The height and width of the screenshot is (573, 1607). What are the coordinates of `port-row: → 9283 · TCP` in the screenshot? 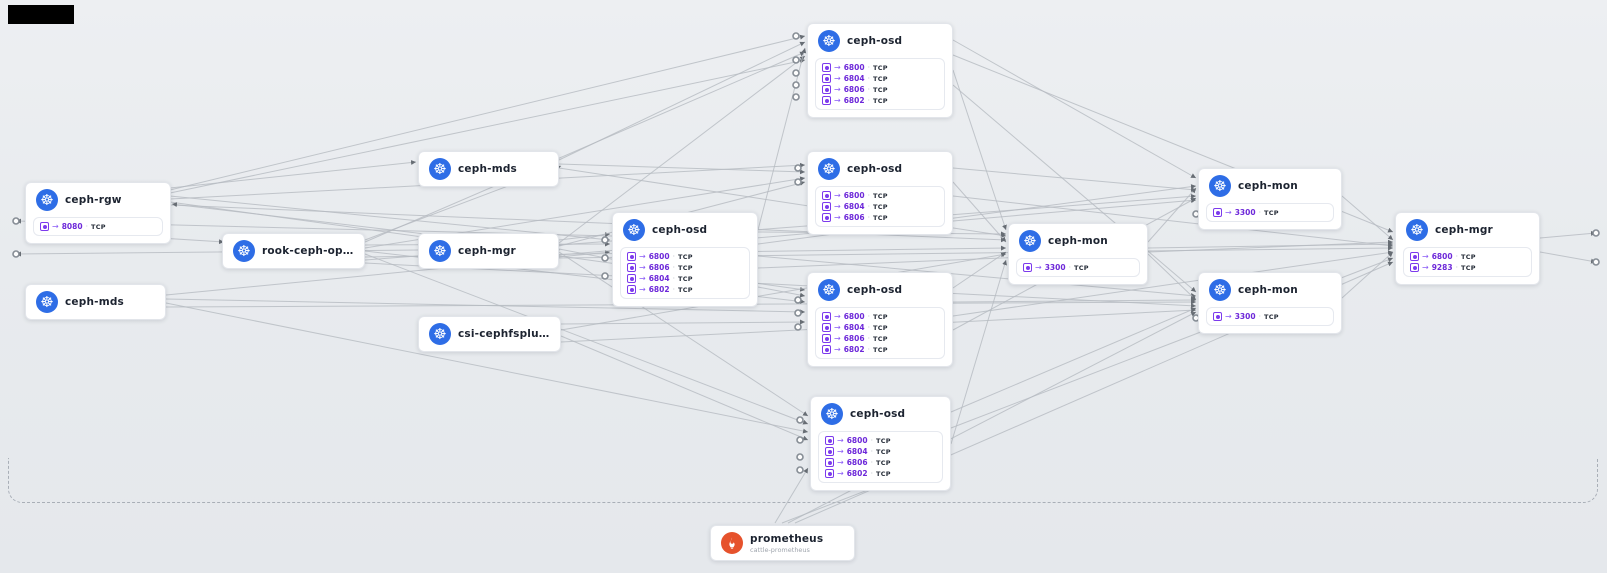 It's located at (1467, 267).